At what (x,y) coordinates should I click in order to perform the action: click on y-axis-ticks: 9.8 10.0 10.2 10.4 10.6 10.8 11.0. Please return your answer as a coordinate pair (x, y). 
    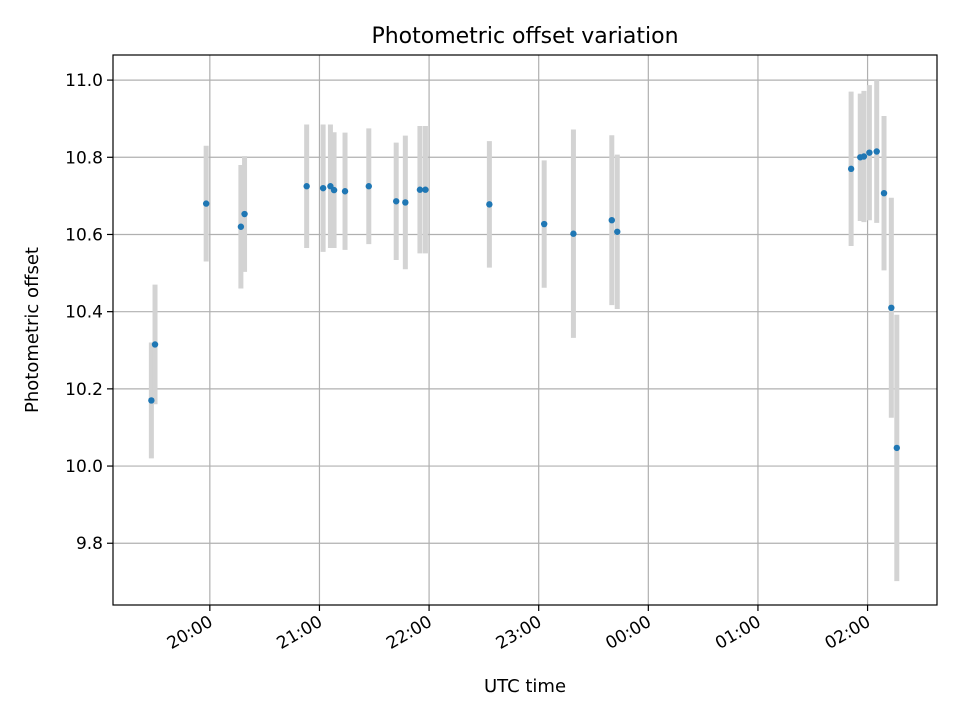
    Looking at the image, I should click on (89, 312).